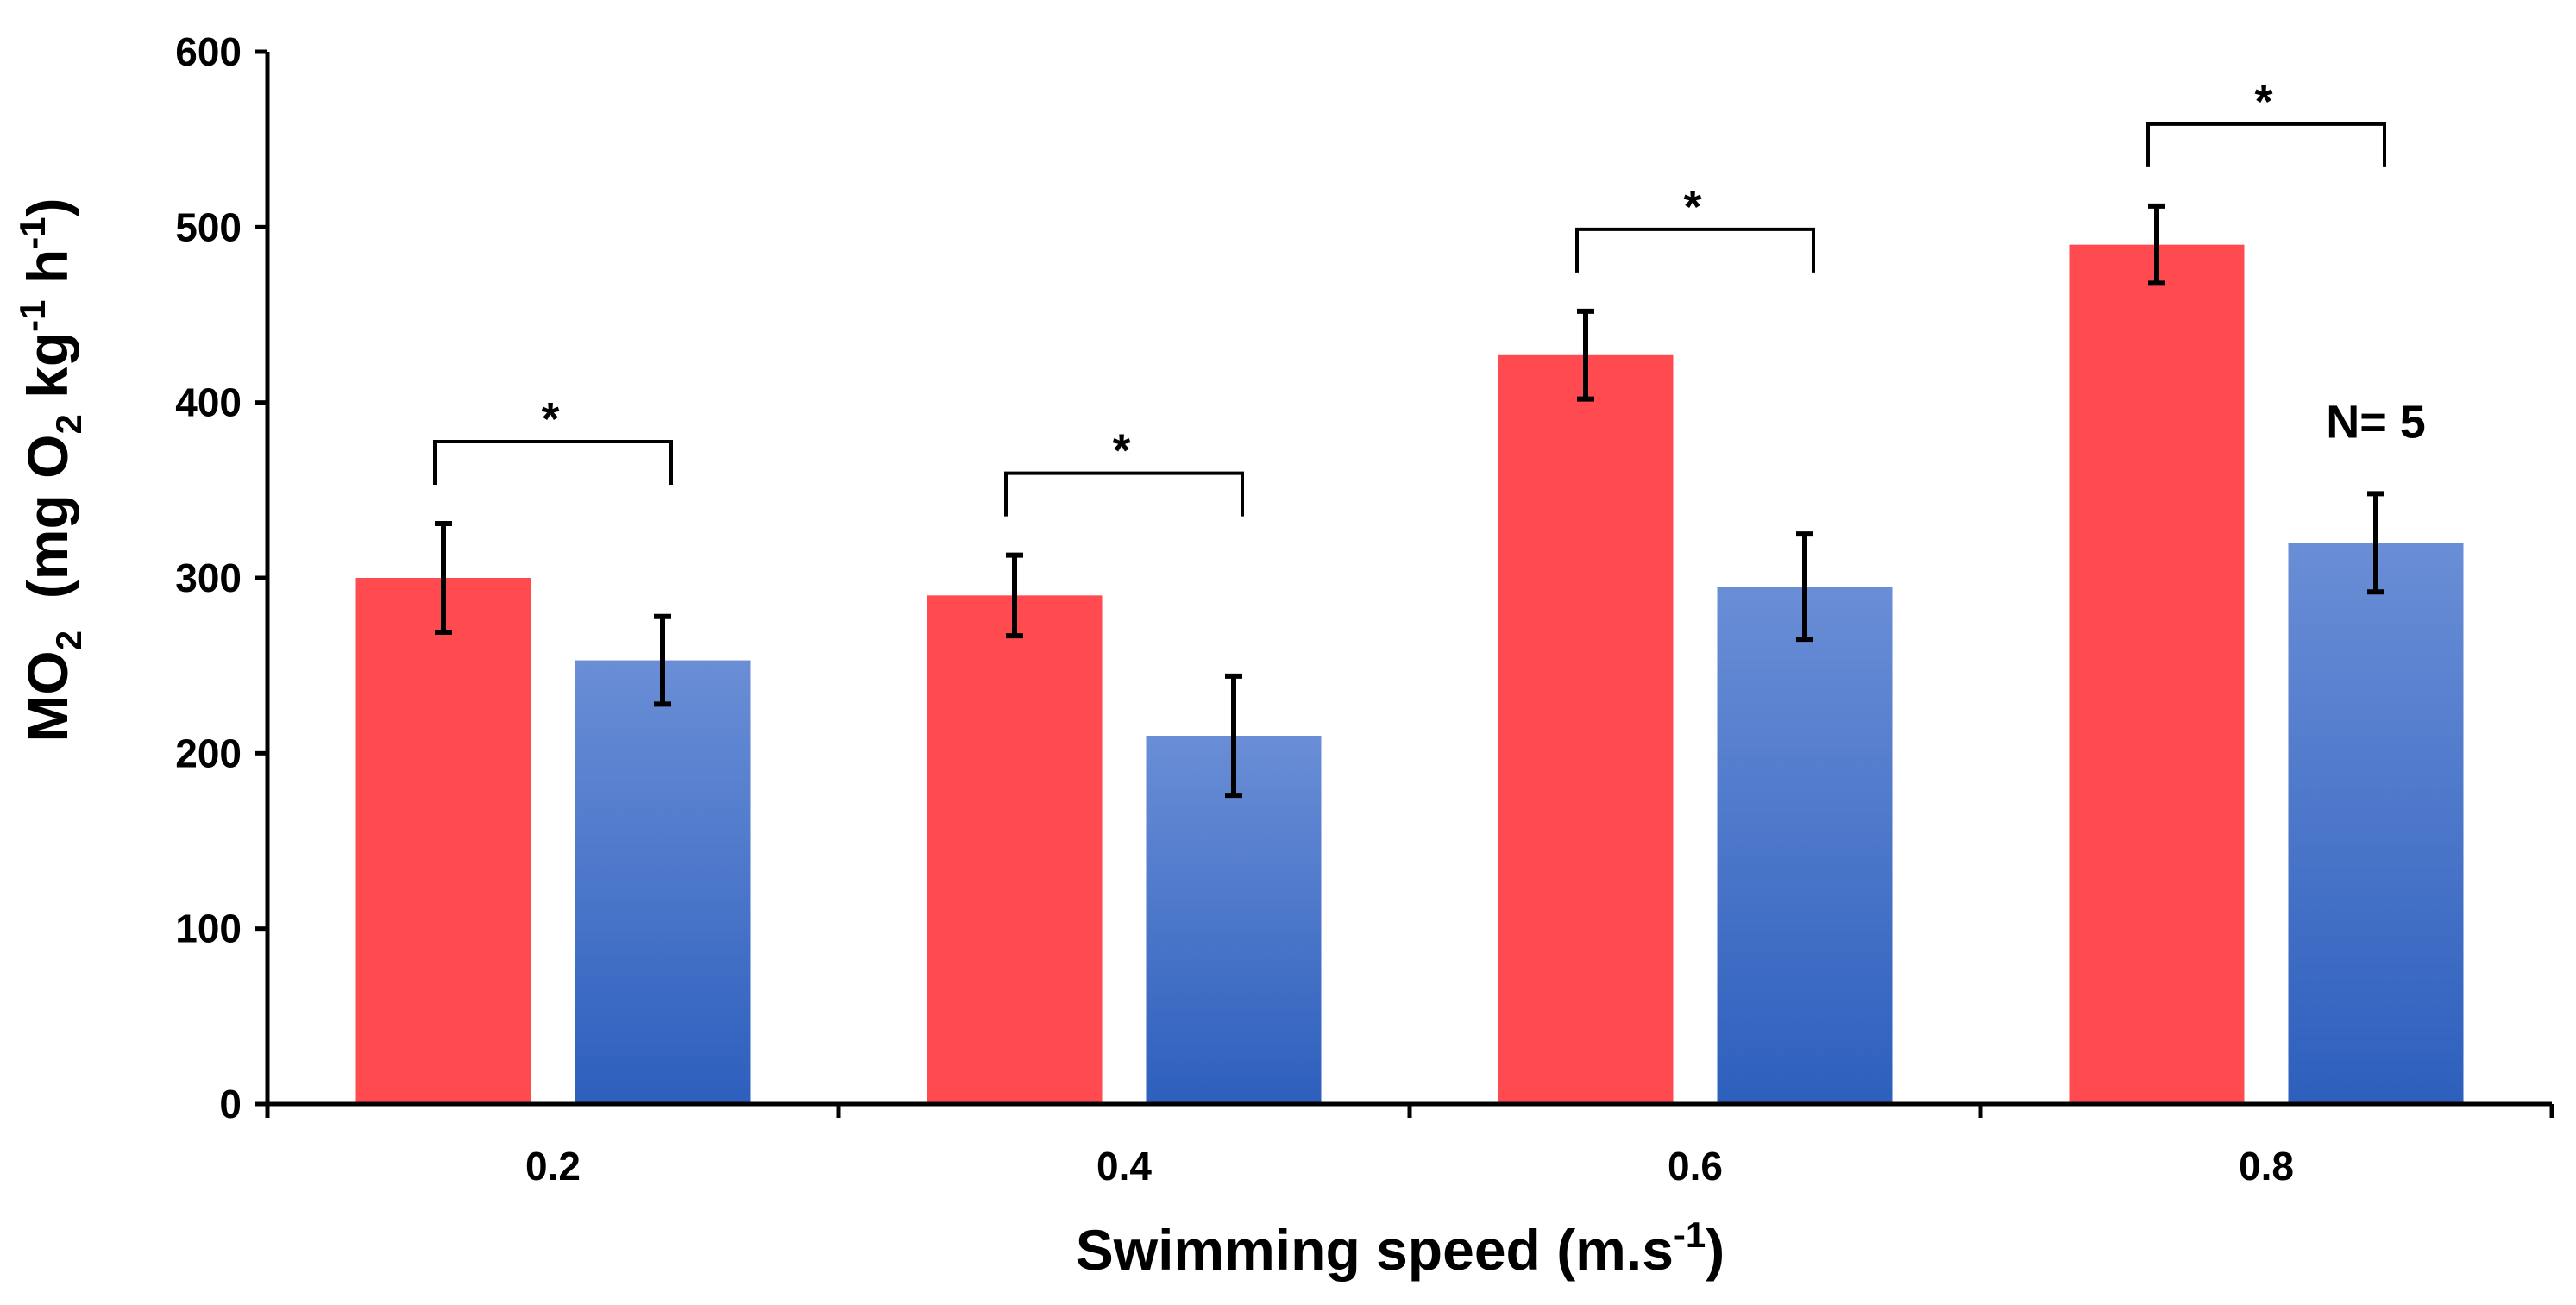 The height and width of the screenshot is (1305, 2576). What do you see at coordinates (553, 1166) in the screenshot?
I see `x-tick-label: 0.2` at bounding box center [553, 1166].